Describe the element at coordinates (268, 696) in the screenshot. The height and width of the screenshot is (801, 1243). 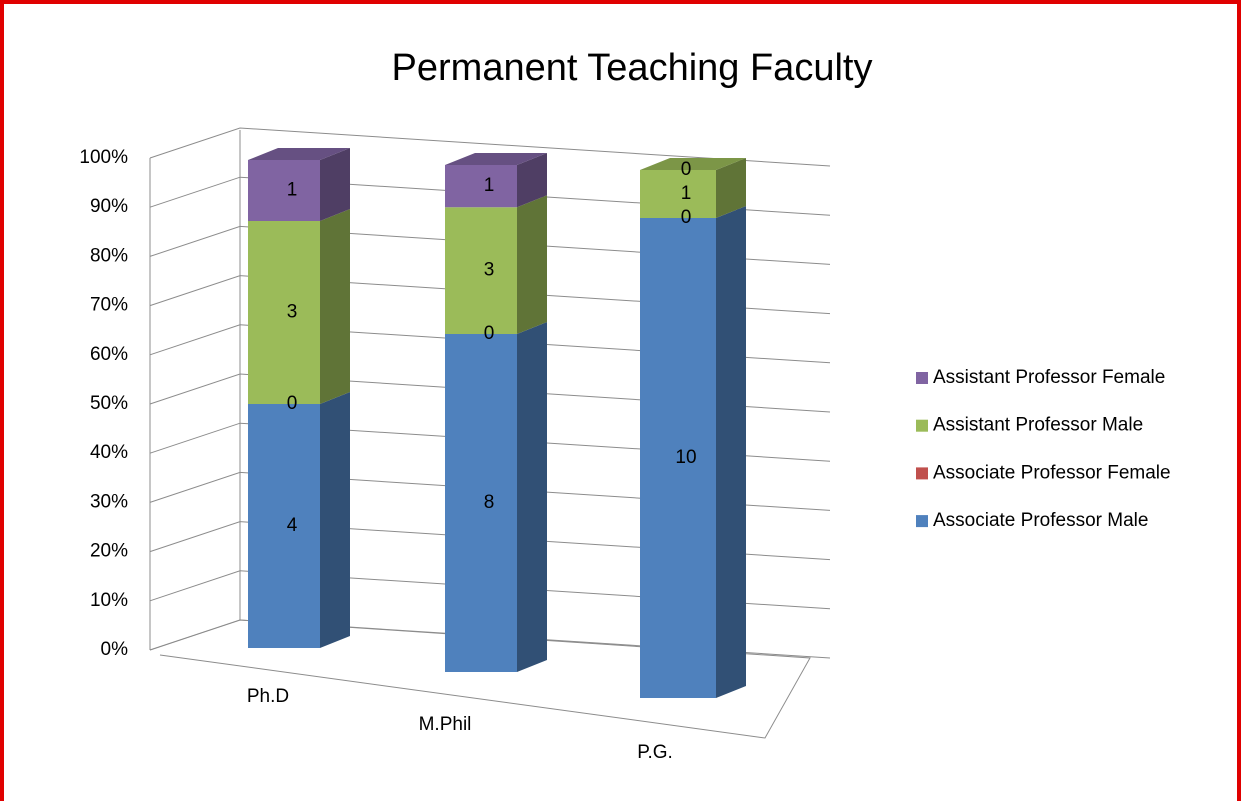
I see `x-tick-label: Ph.D` at that location.